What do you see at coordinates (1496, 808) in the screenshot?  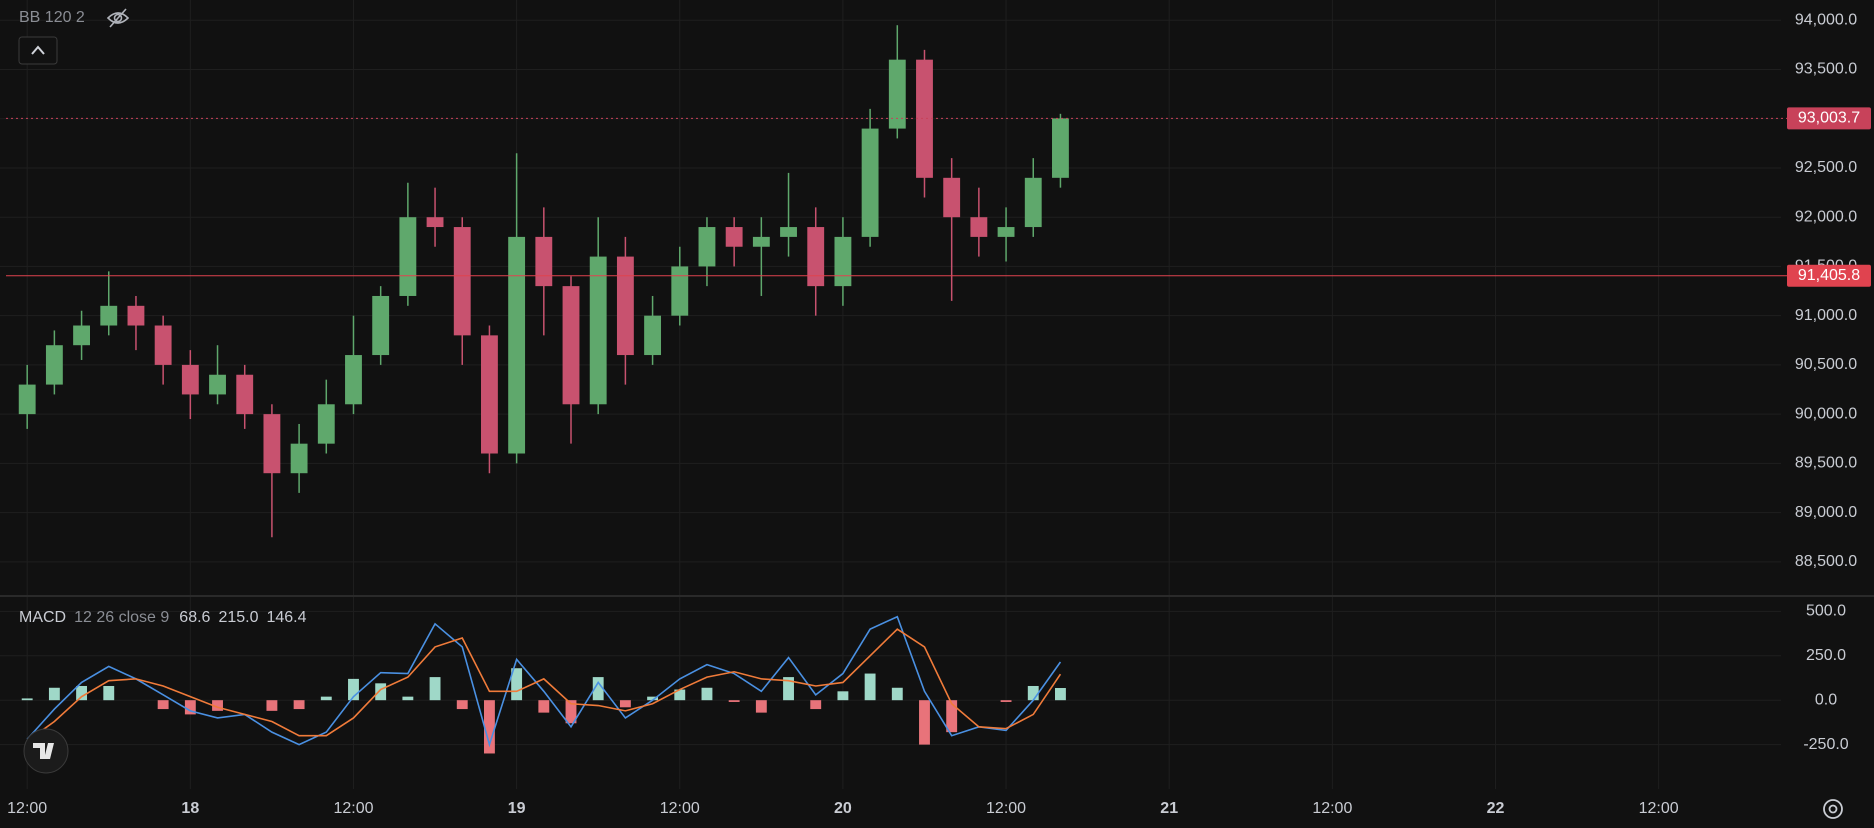 I see `x-tick-label: 22` at bounding box center [1496, 808].